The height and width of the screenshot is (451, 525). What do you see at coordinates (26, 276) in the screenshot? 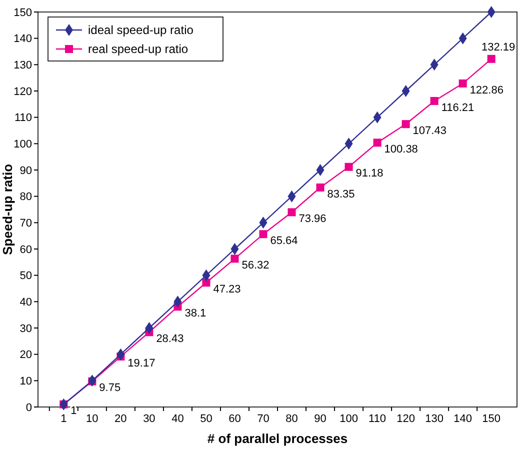
I see `y-tick-label: 50` at bounding box center [26, 276].